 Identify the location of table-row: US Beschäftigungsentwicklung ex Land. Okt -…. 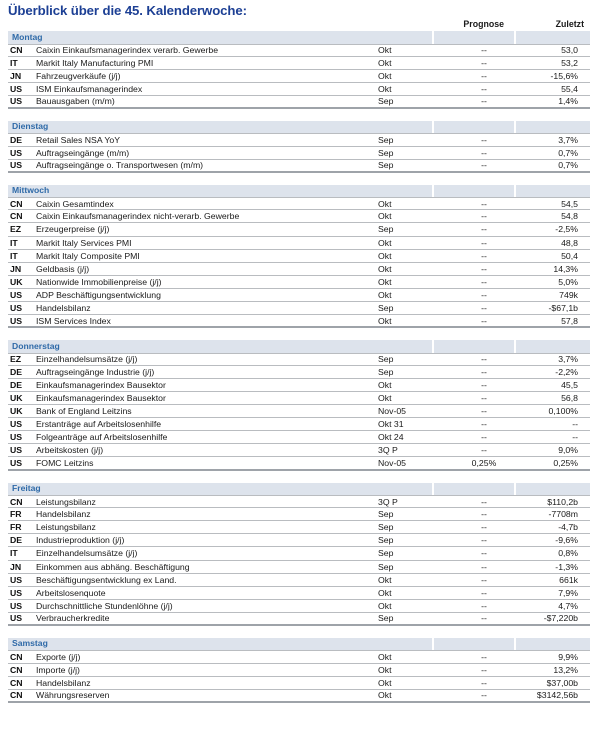
(299, 580).